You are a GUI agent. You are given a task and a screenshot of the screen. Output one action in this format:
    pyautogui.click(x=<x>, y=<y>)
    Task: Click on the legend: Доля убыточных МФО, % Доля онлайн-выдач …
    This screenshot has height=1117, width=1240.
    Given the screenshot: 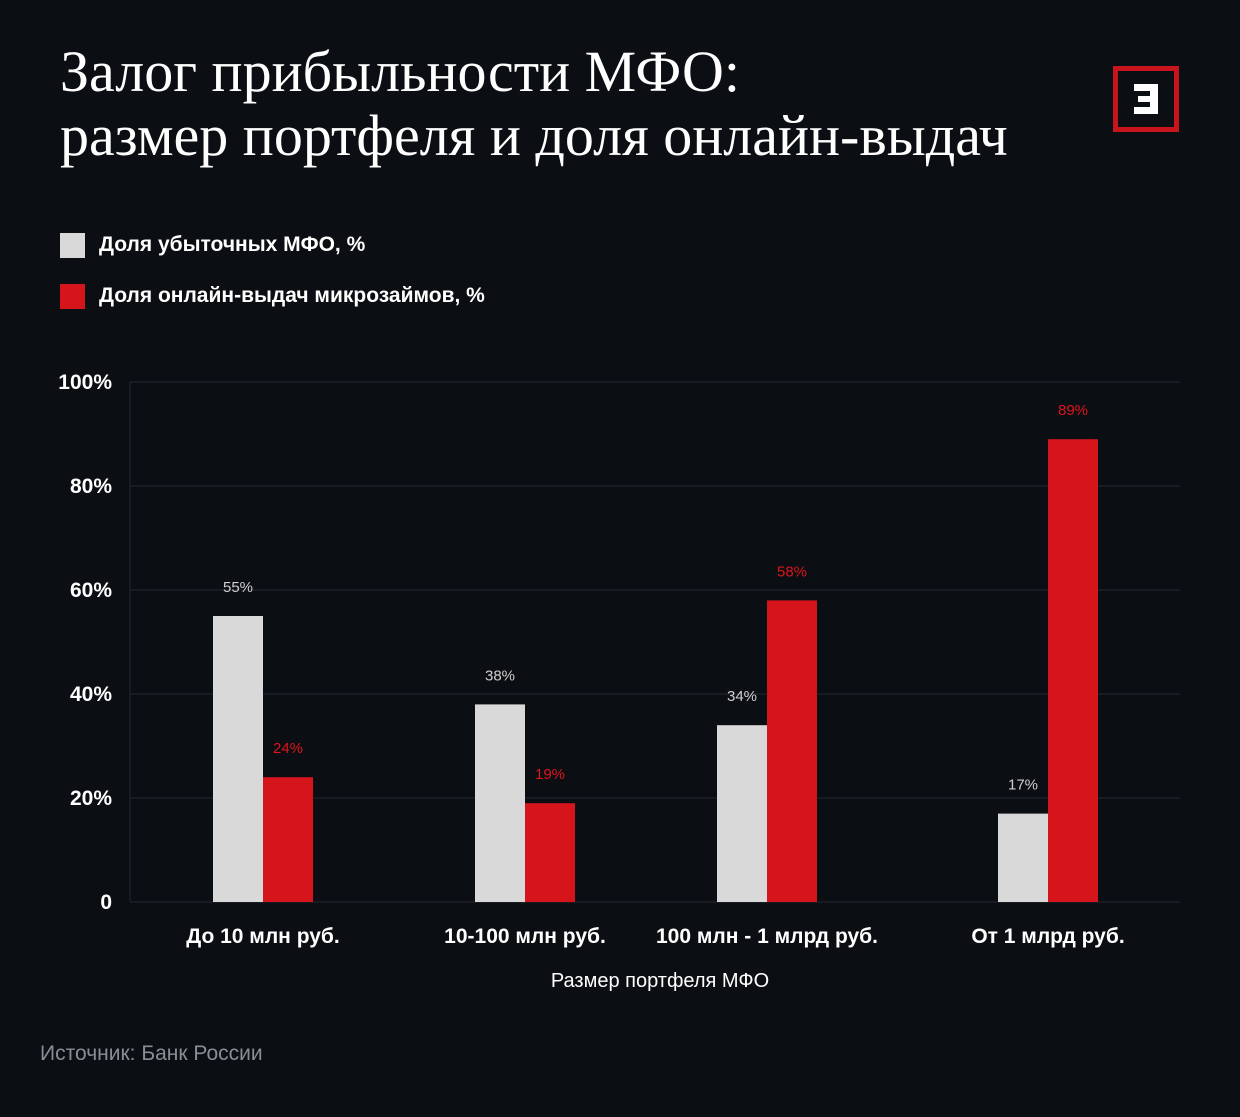 What is the action you would take?
    pyautogui.click(x=272, y=281)
    